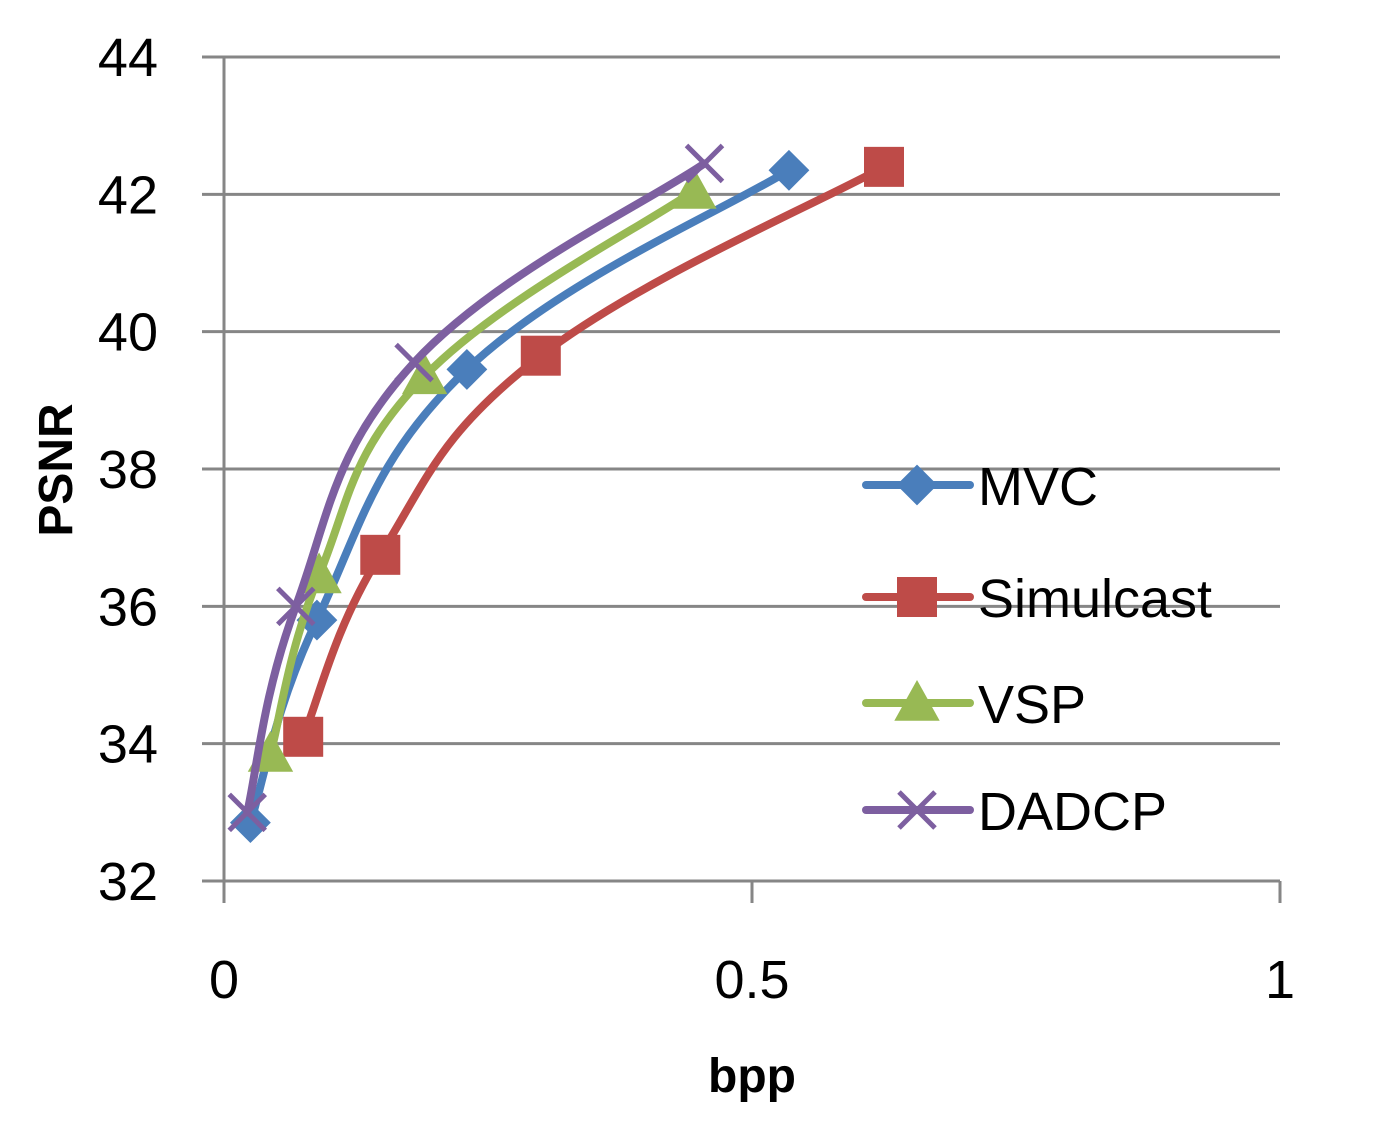  Describe the element at coordinates (128, 58) in the screenshot. I see `y-tick-label: 44` at that location.